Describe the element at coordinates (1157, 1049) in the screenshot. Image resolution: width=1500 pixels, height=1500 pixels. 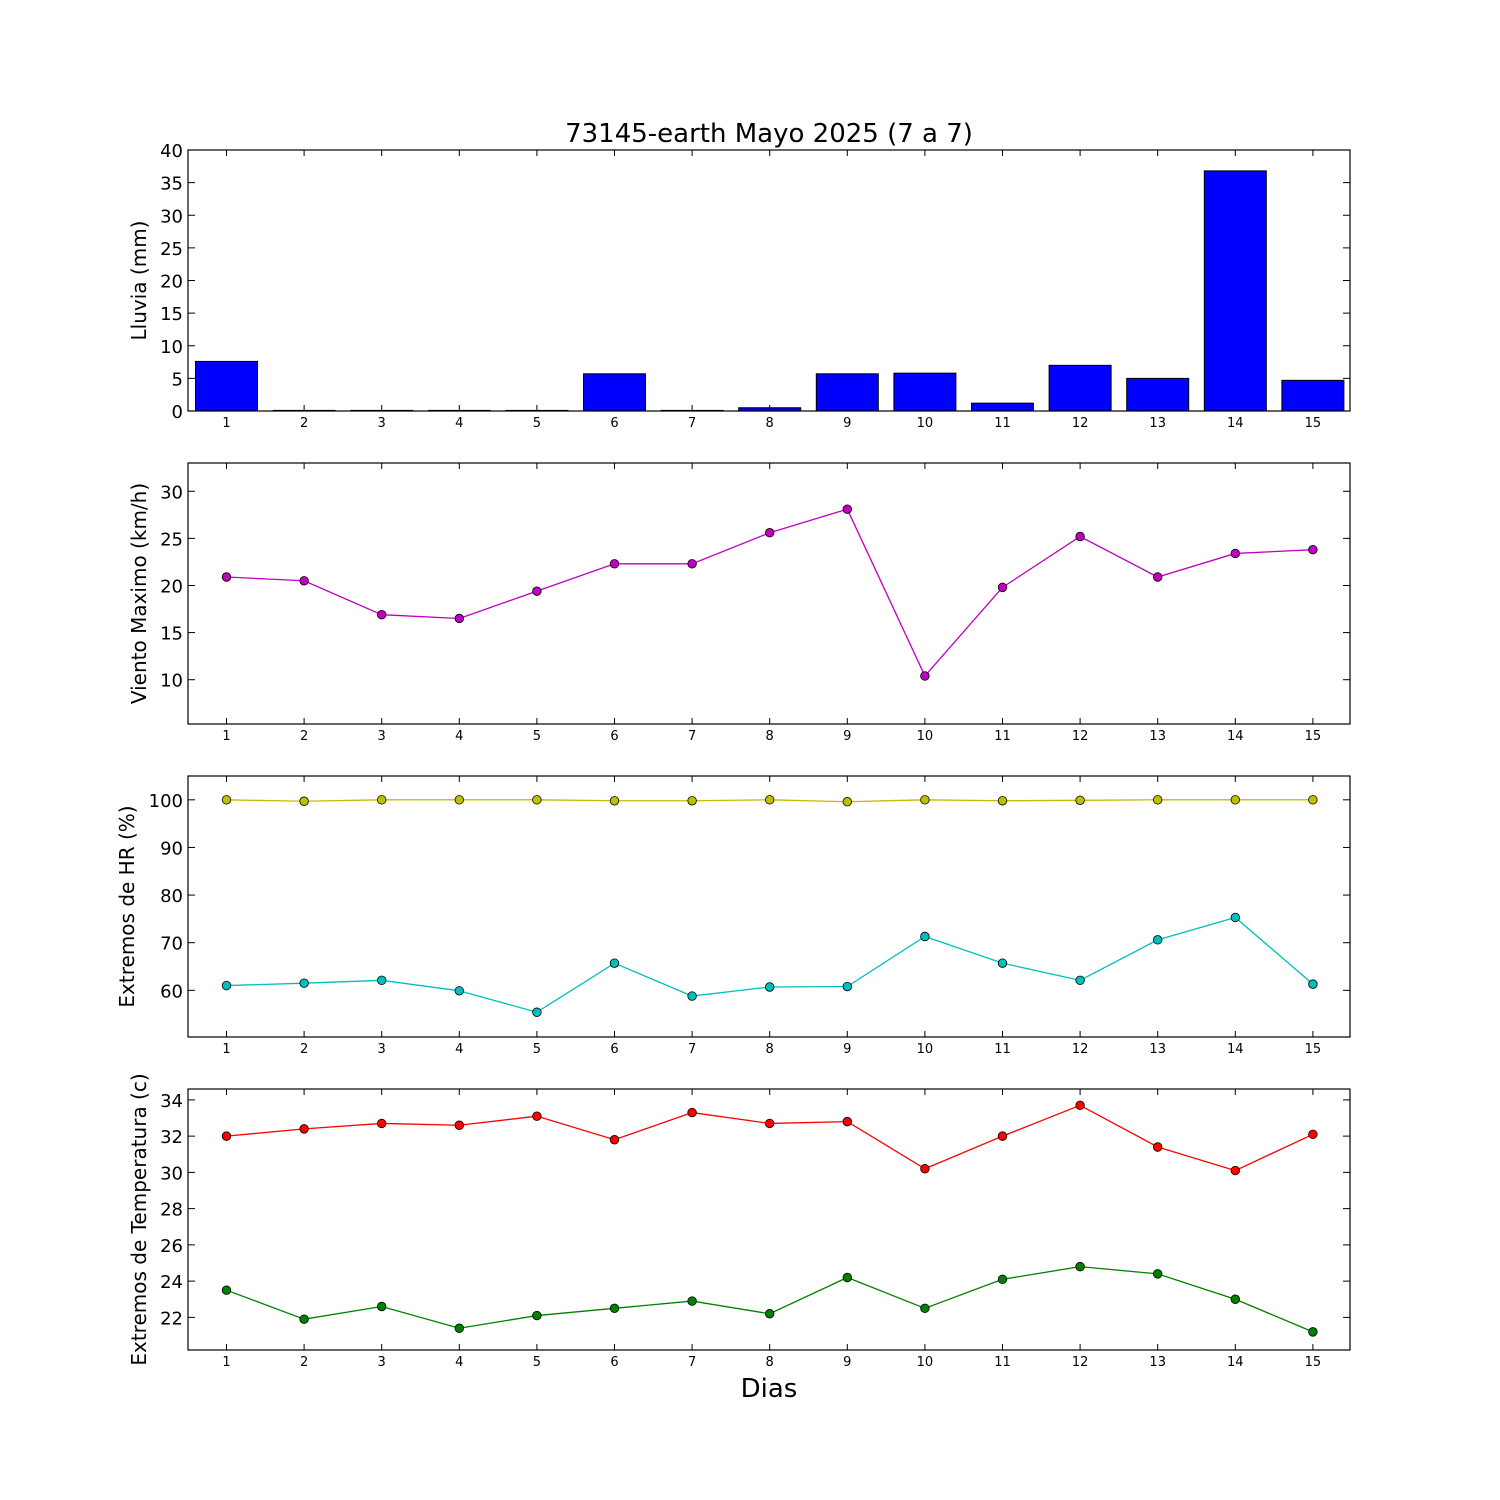
I see `x-tick-label-humidity-12: 13` at that location.